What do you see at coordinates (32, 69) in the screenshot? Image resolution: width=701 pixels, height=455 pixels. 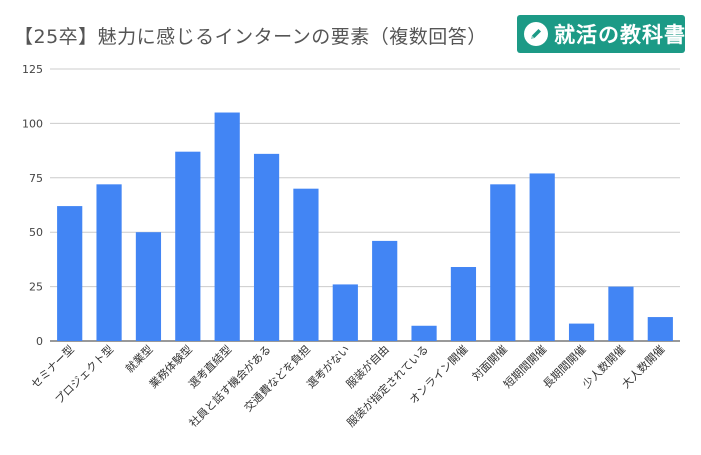 I see `y-tick-label: 125` at bounding box center [32, 69].